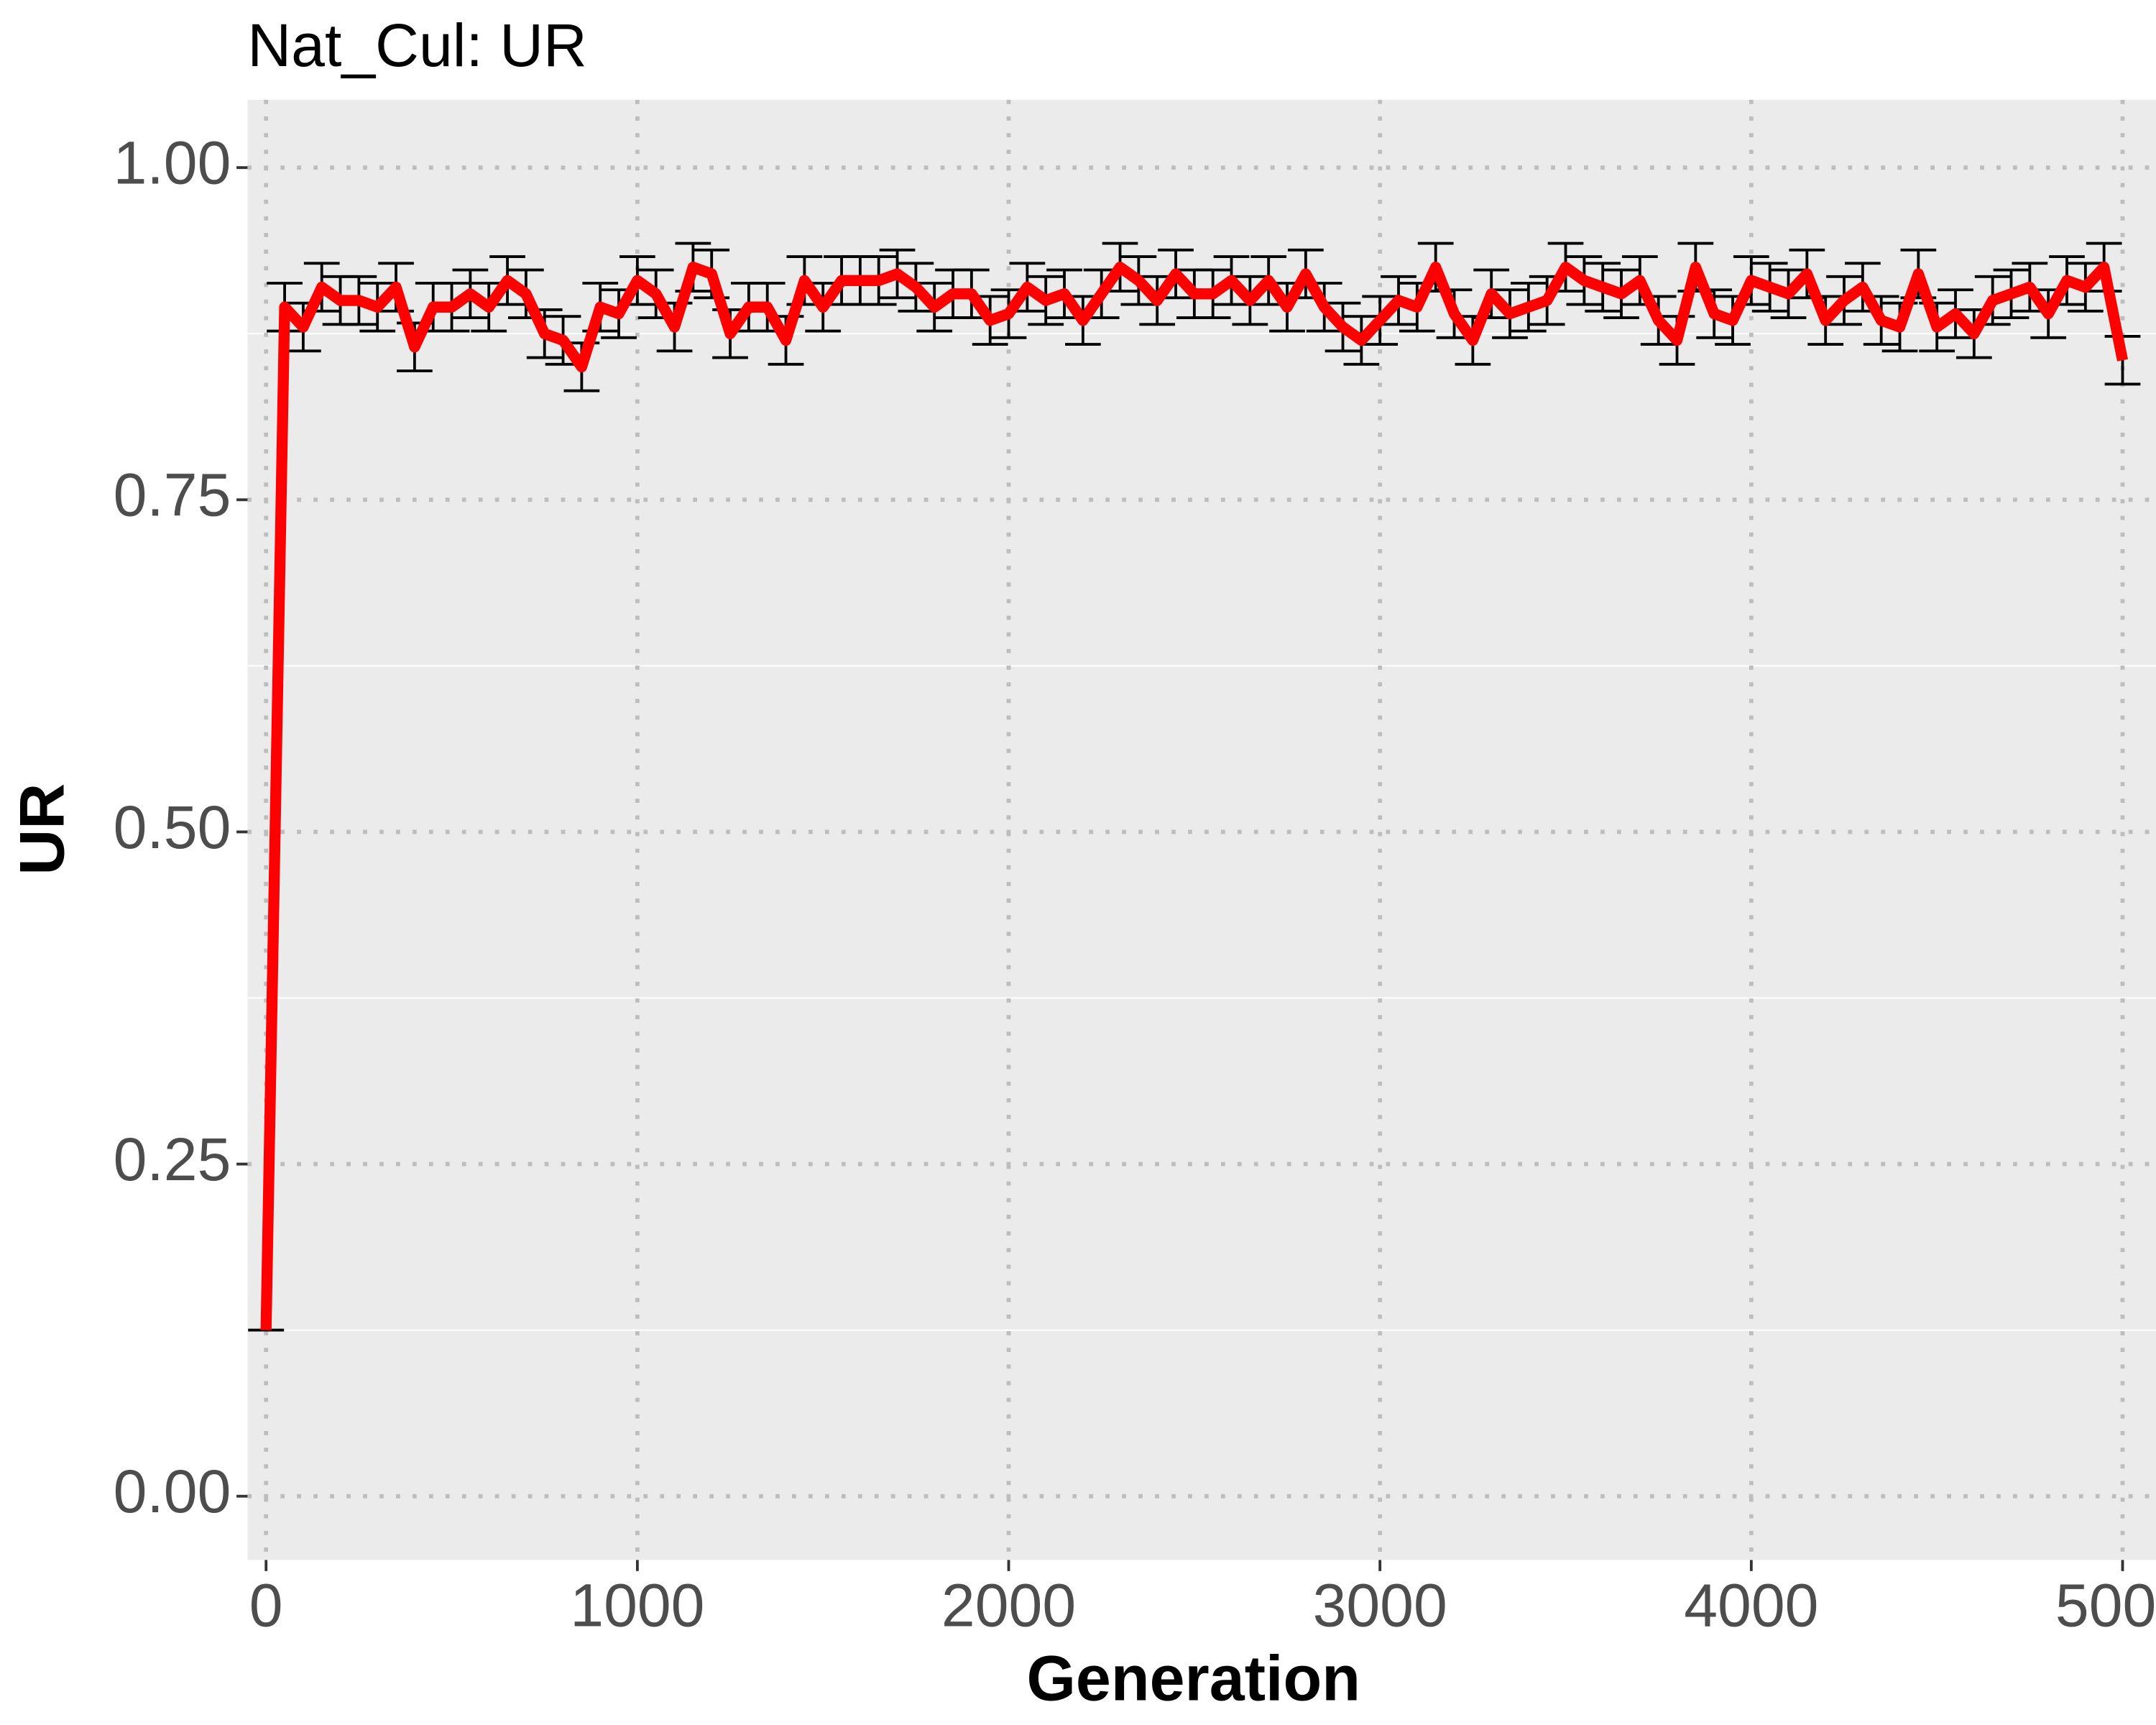 This screenshot has height=1725, width=2156. Describe the element at coordinates (172, 494) in the screenshot. I see `y-tick-label: 0.75` at that location.